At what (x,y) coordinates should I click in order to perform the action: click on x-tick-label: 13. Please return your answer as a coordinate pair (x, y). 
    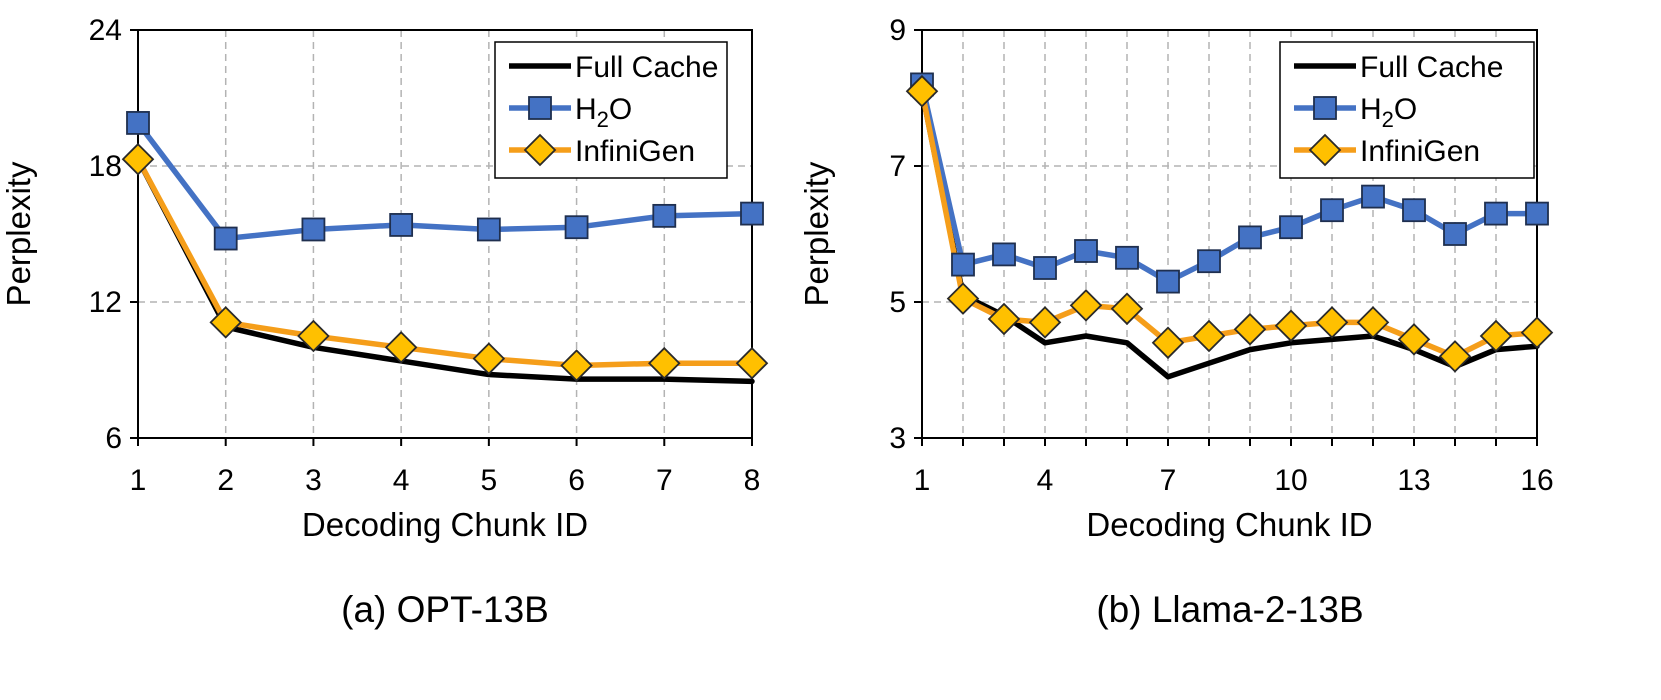
    Looking at the image, I should click on (1413, 480).